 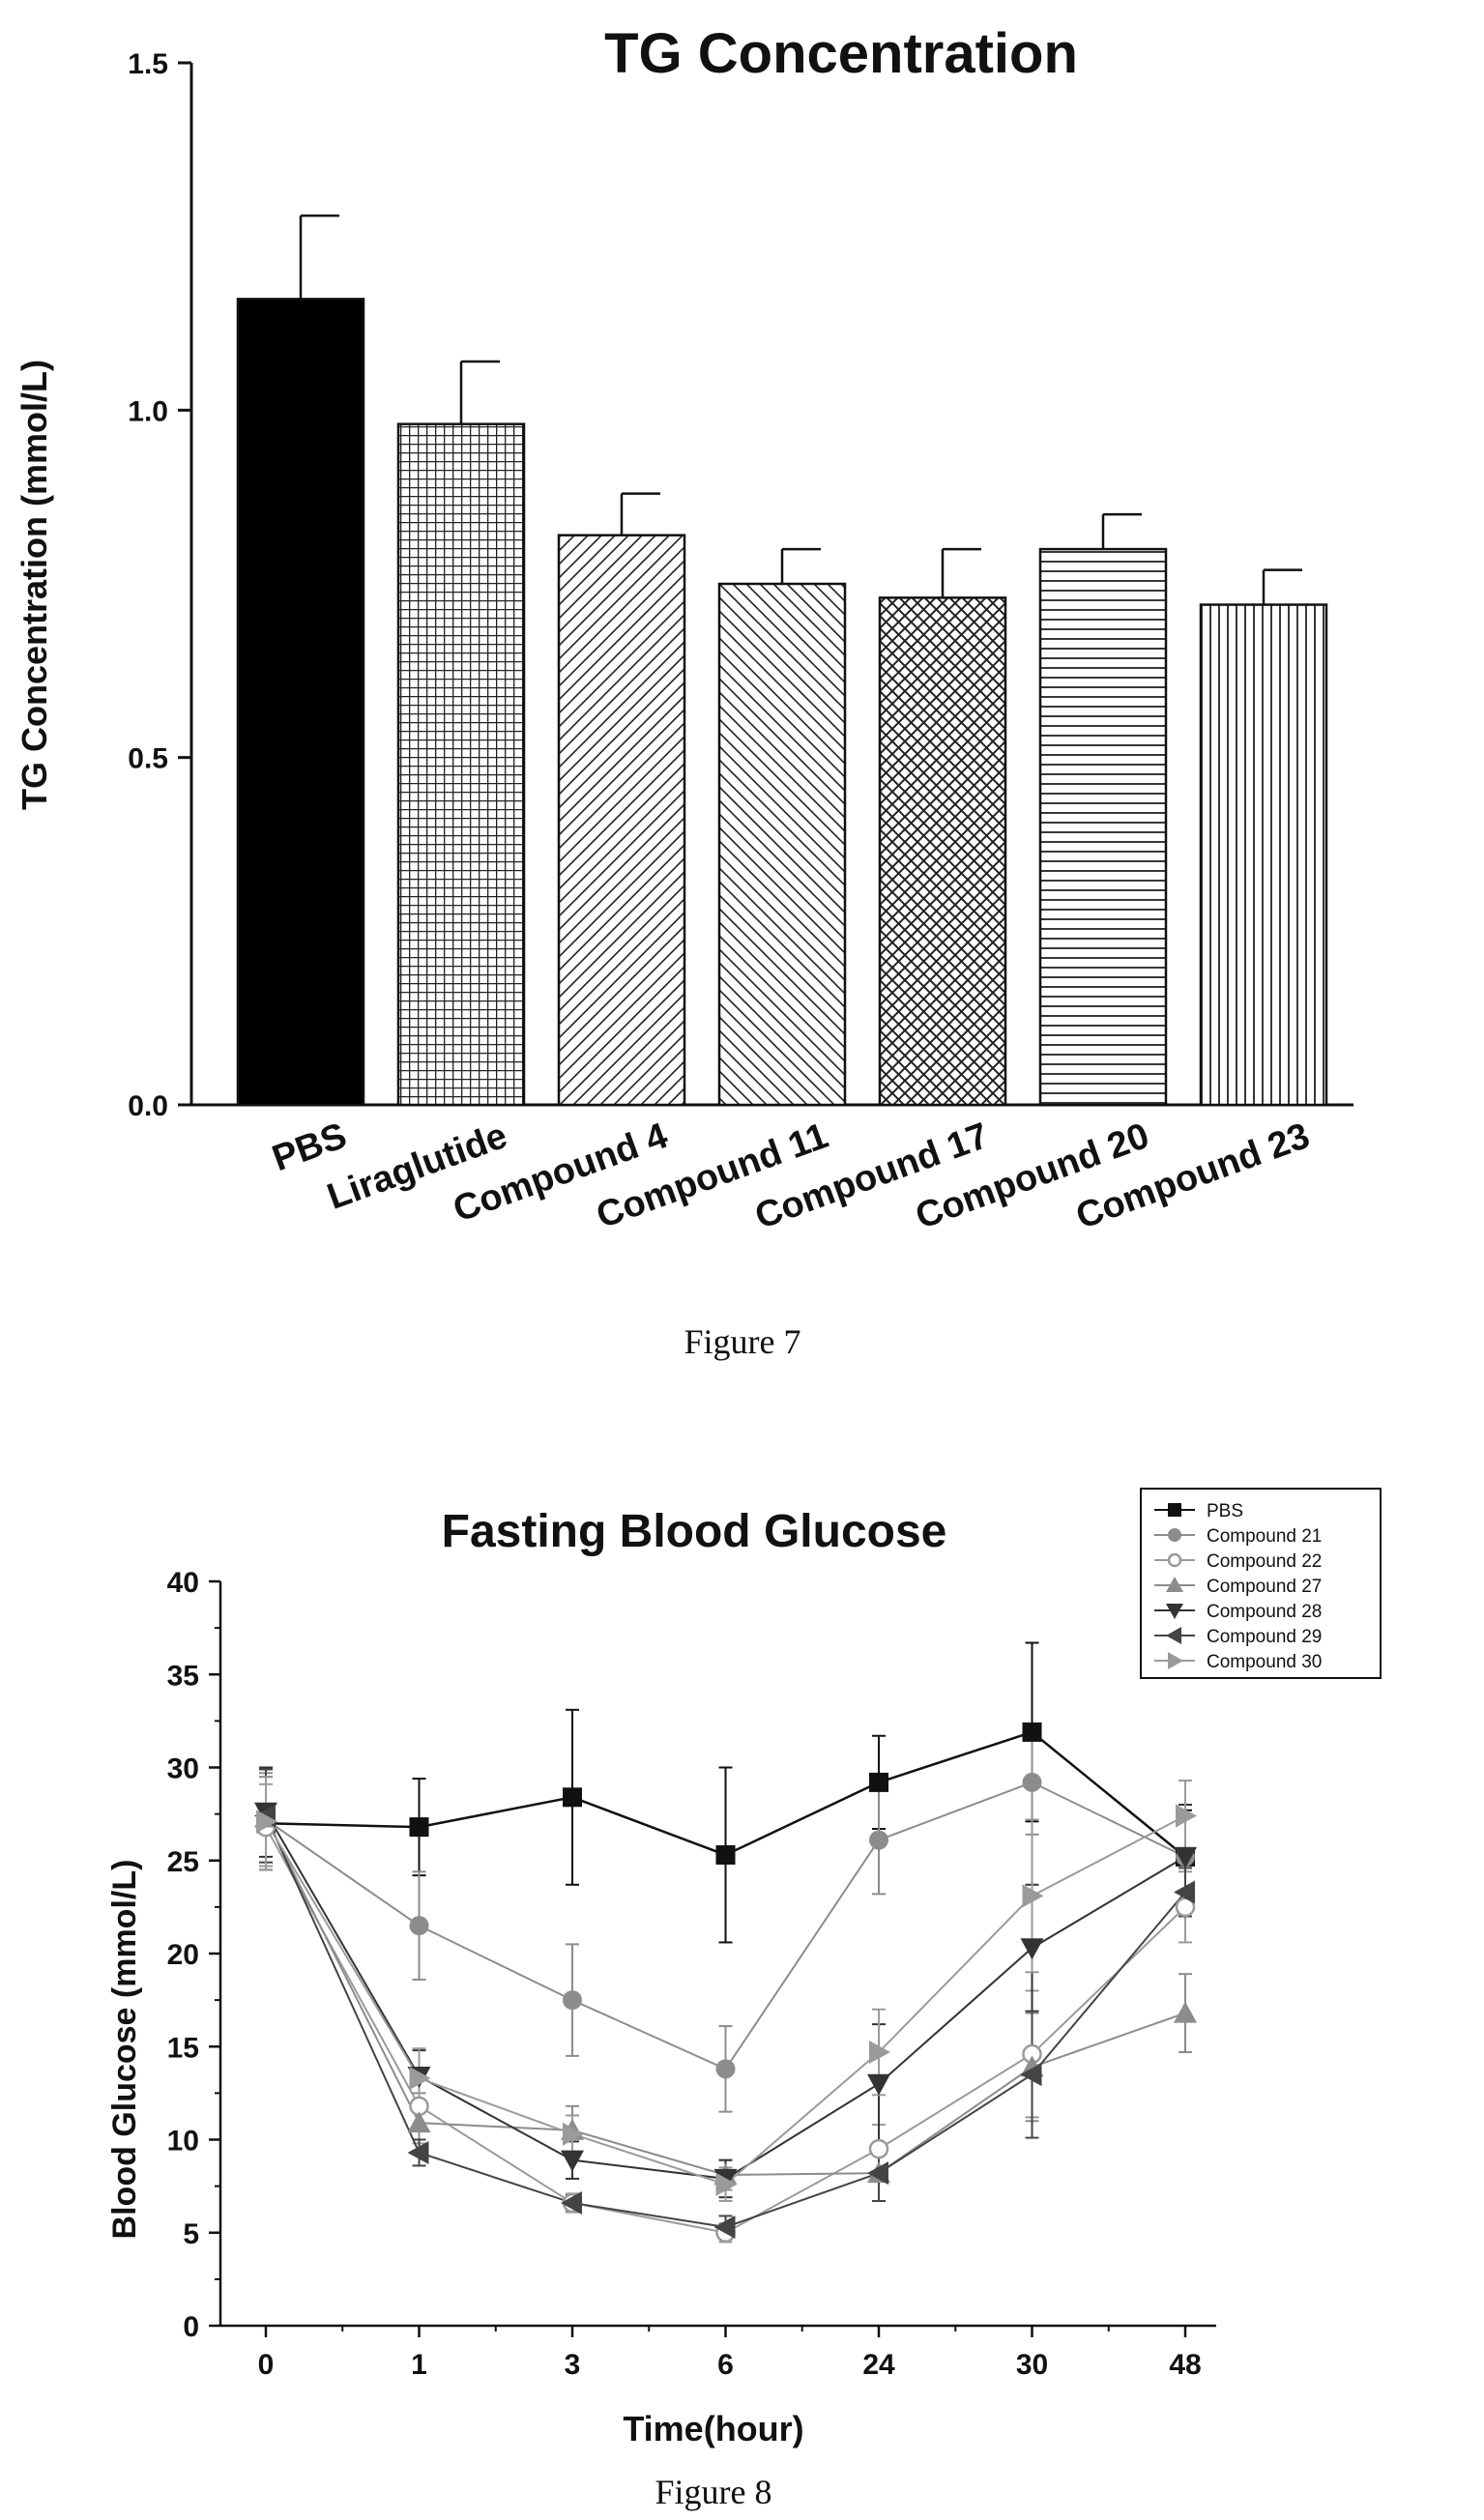 I want to click on legend-label: Compound 30, so click(x=1264, y=1662).